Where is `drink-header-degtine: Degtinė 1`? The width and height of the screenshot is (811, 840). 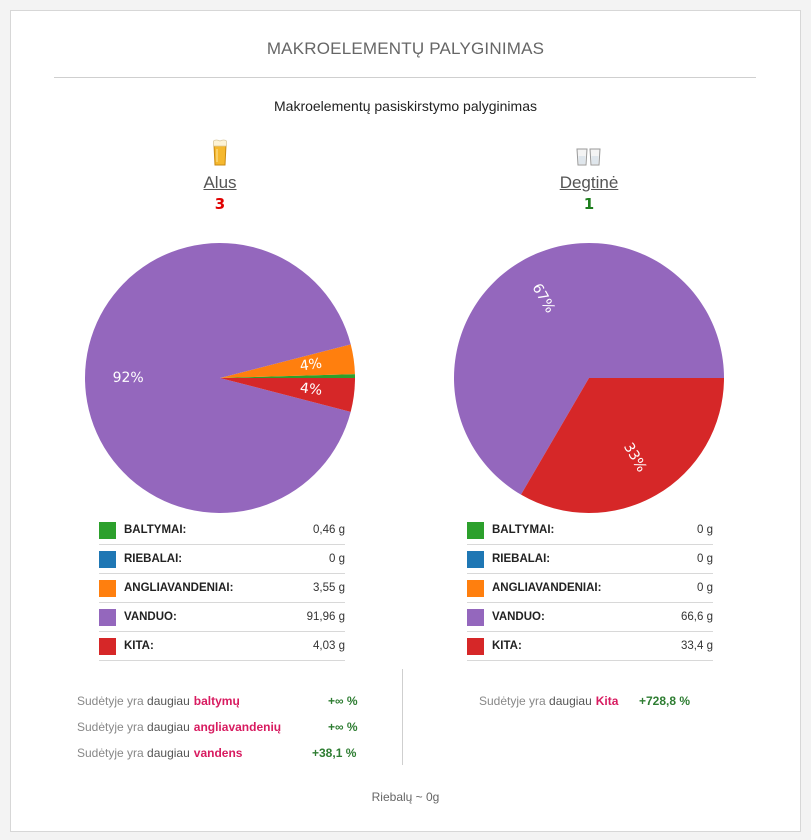 drink-header-degtine: Degtinė 1 is located at coordinates (589, 175).